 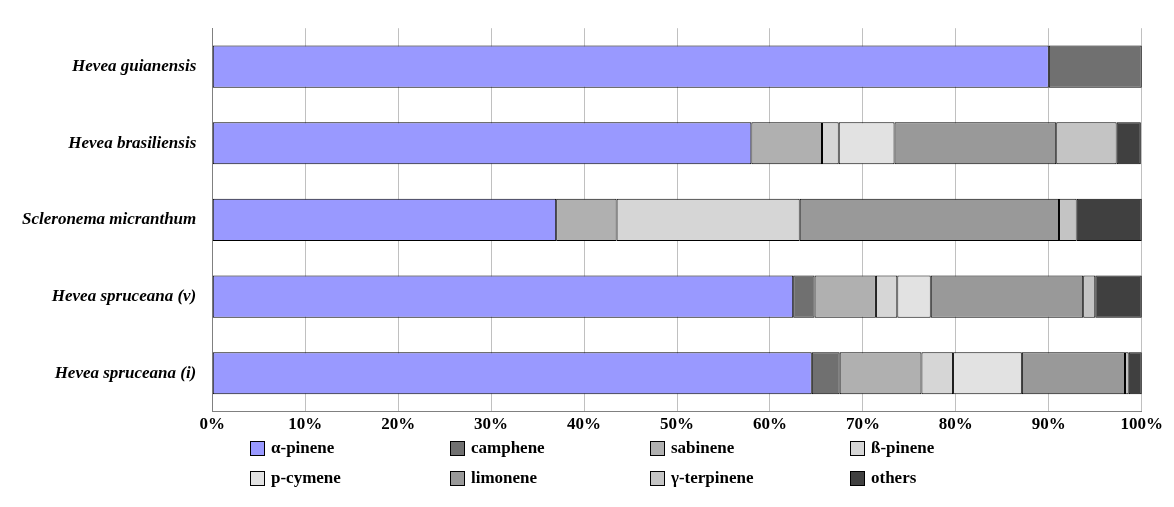 I want to click on legend-label: others, so click(x=894, y=478).